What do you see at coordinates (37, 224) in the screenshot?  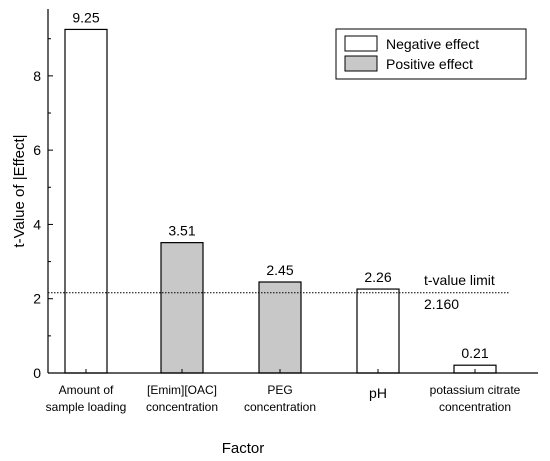 I see `y-tick-label-4: 4` at bounding box center [37, 224].